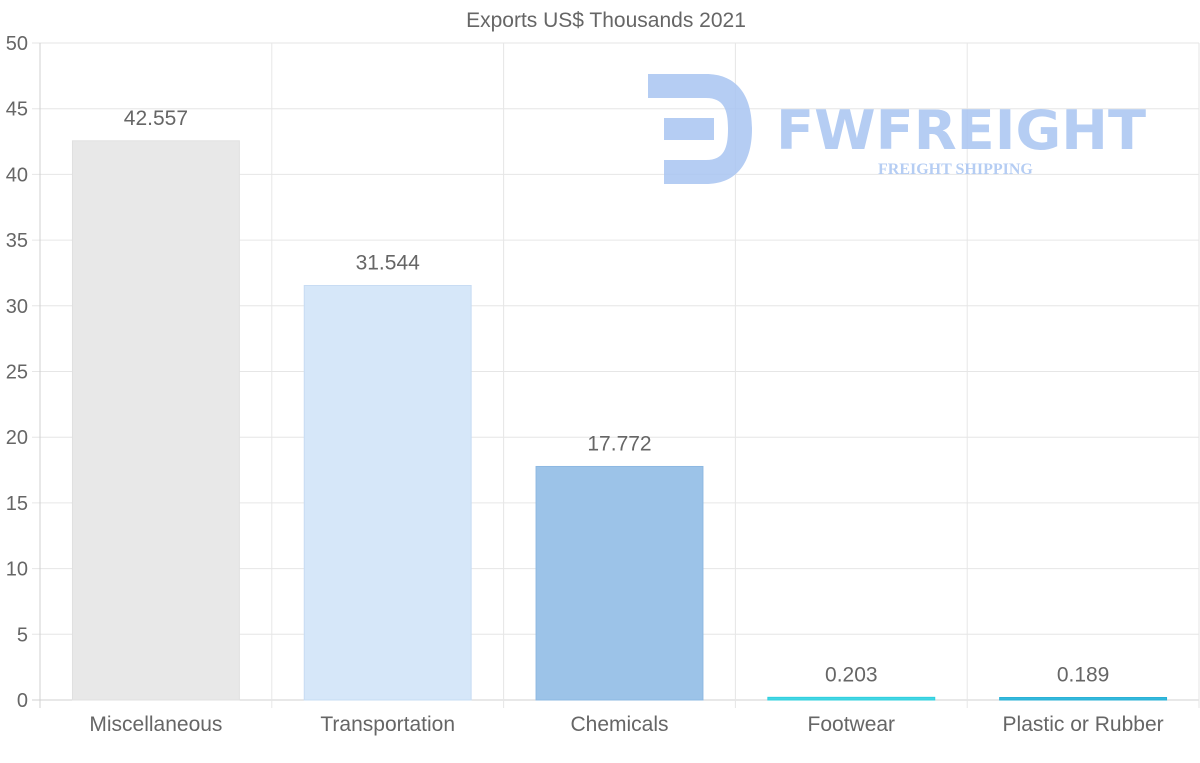 The height and width of the screenshot is (763, 1200). Describe the element at coordinates (17, 307) in the screenshot. I see `y-tick-label: 30` at that location.